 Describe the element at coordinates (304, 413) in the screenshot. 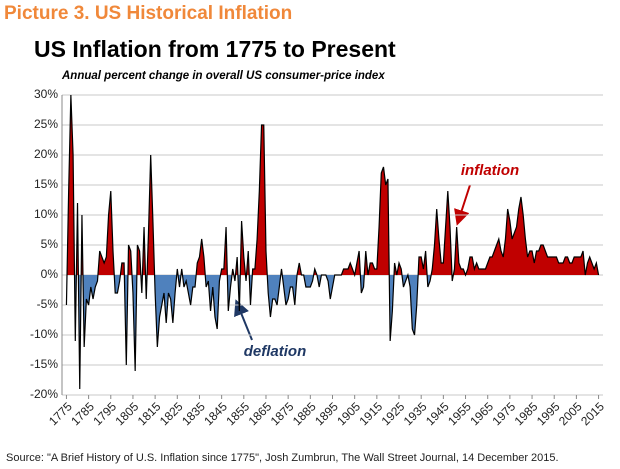

I see `x-tick-label: 1885` at that location.